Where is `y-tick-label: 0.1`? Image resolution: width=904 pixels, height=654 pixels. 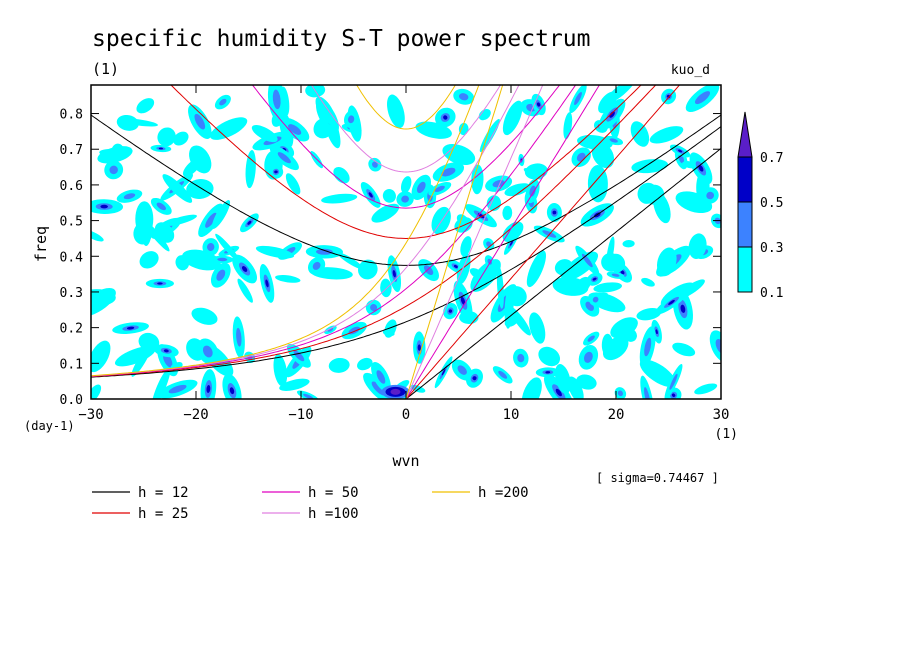 y-tick-label: 0.1 is located at coordinates (71, 364).